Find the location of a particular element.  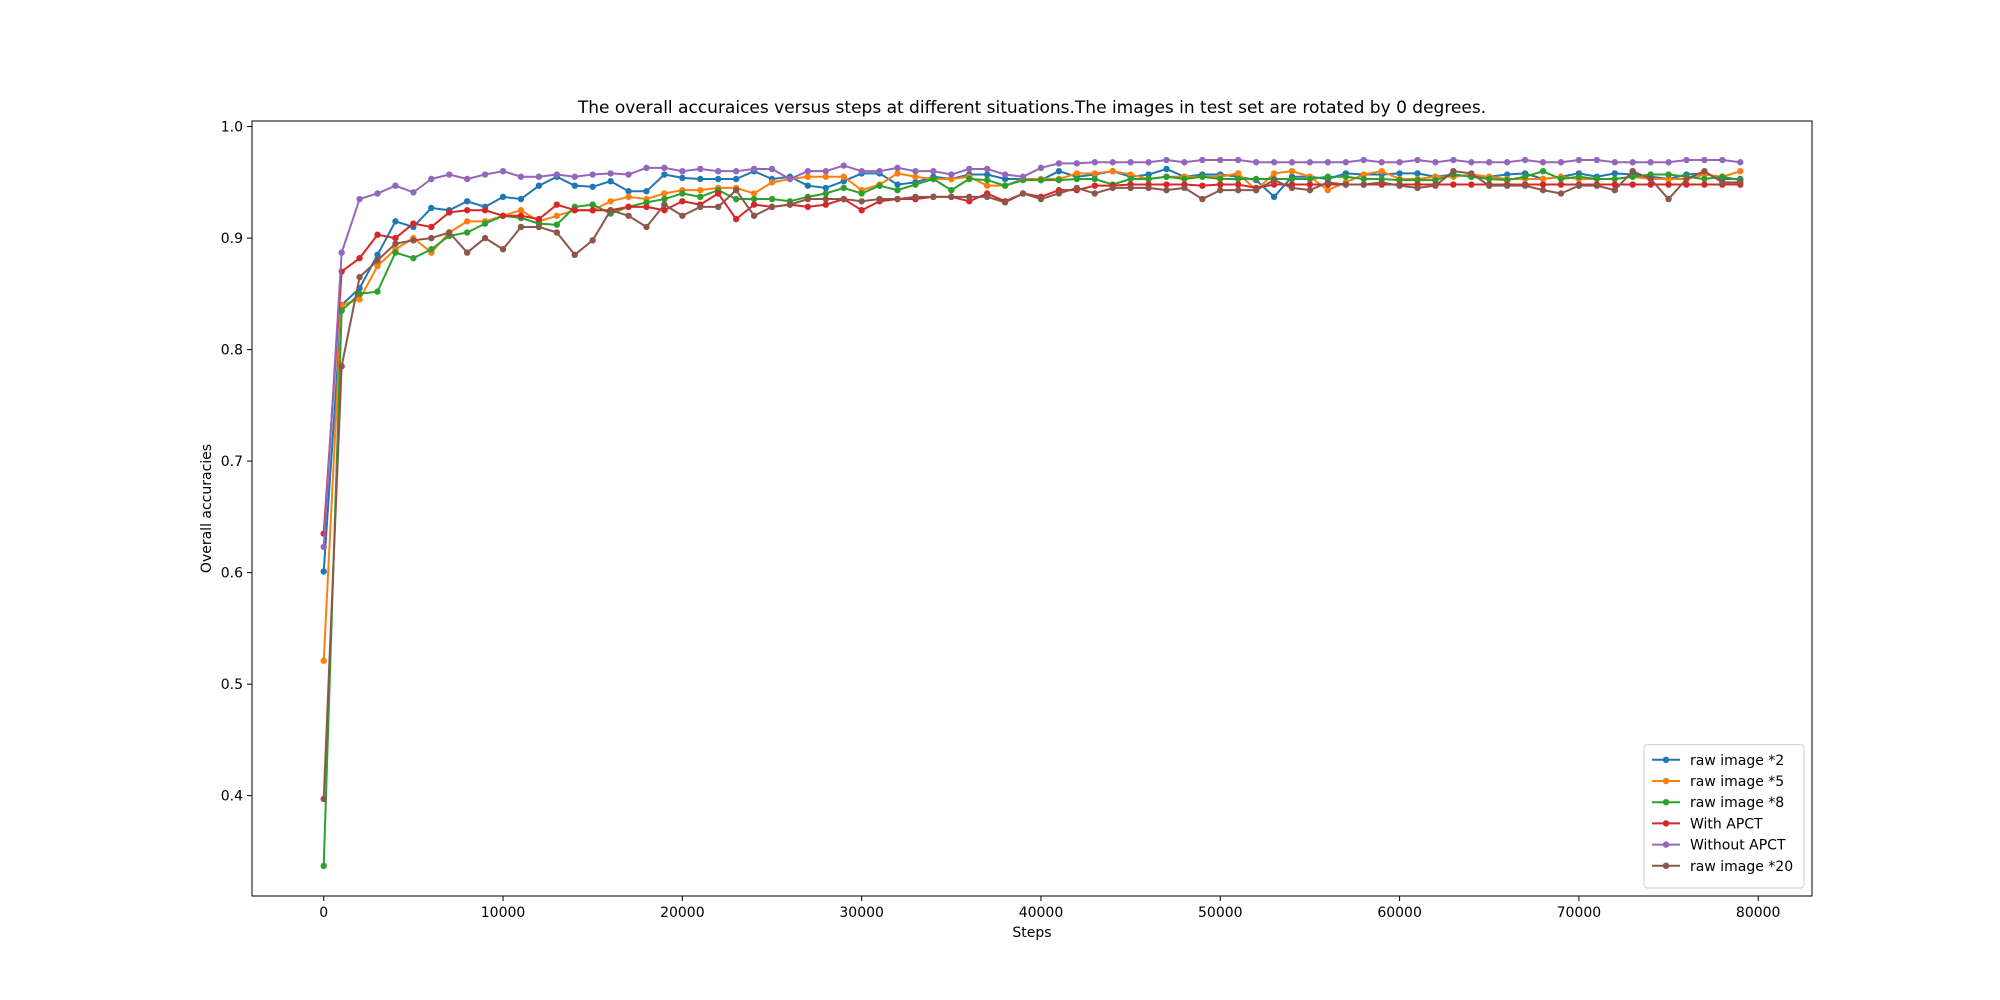

y-tick-label: 0.9 is located at coordinates (232, 239).